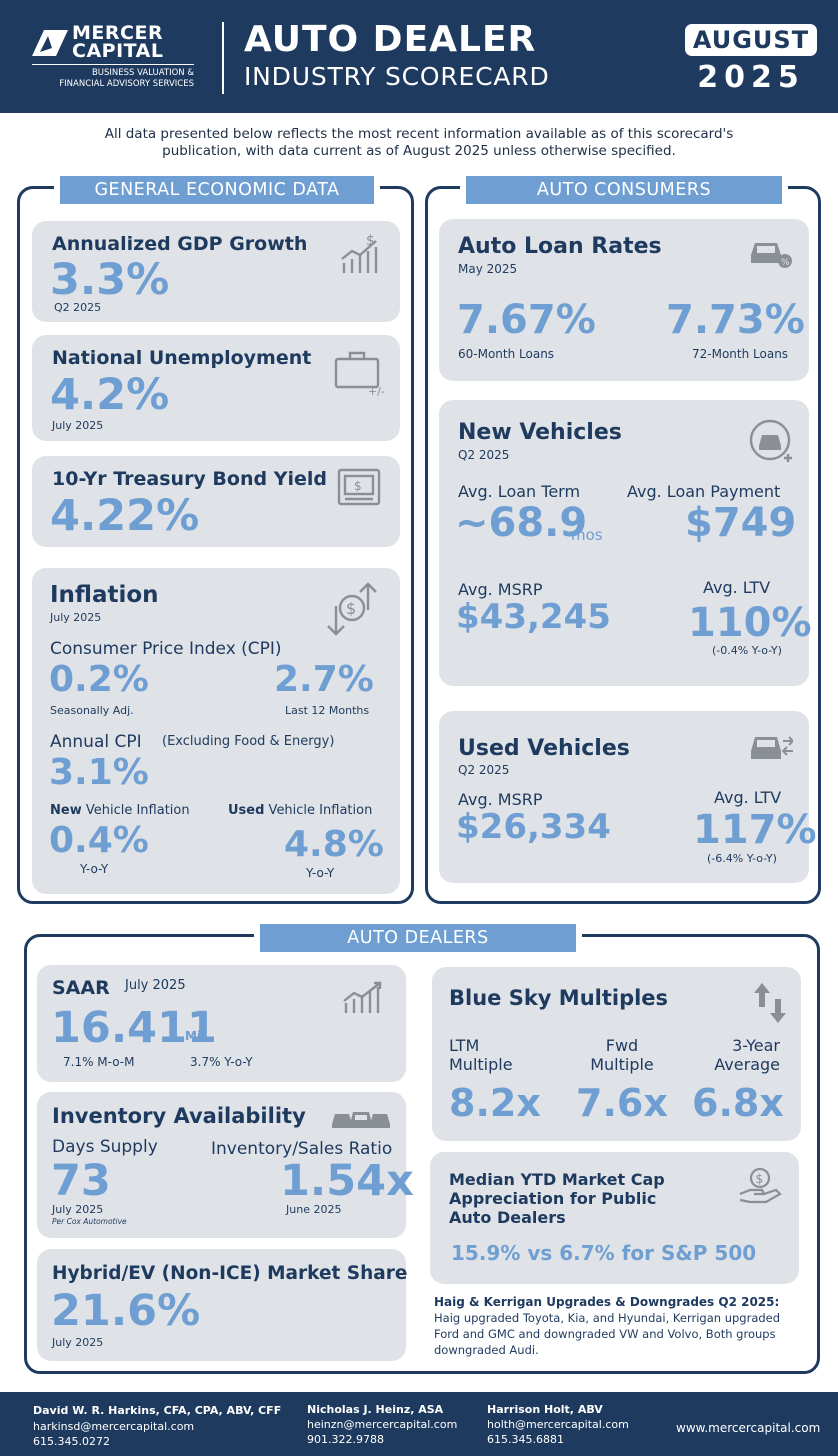 The width and height of the screenshot is (838, 1456). I want to click on economic-section-label: GENERAL ECONOMIC DATA, so click(217, 190).